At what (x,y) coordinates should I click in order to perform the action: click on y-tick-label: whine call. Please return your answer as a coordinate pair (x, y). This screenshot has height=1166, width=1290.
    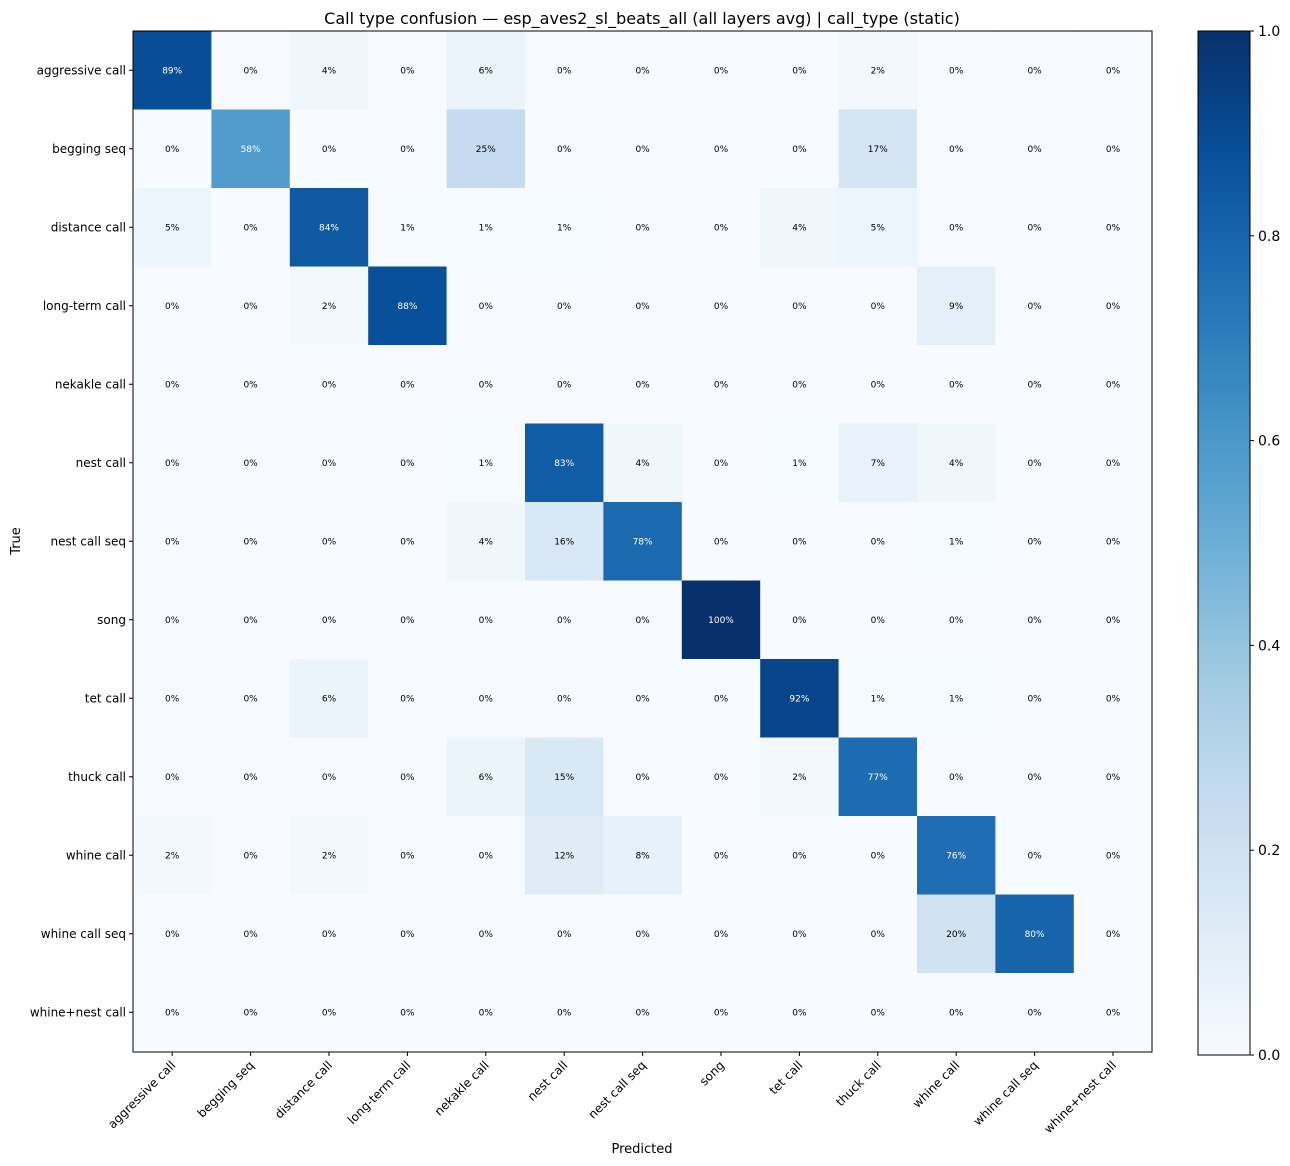
    Looking at the image, I should click on (96, 855).